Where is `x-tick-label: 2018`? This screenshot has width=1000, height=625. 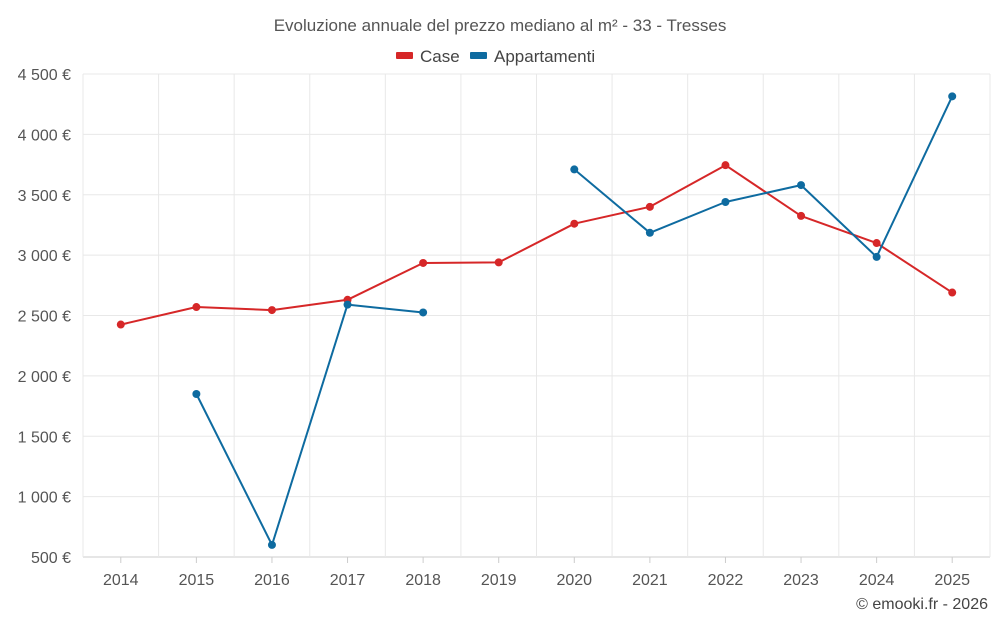
x-tick-label: 2018 is located at coordinates (423, 580).